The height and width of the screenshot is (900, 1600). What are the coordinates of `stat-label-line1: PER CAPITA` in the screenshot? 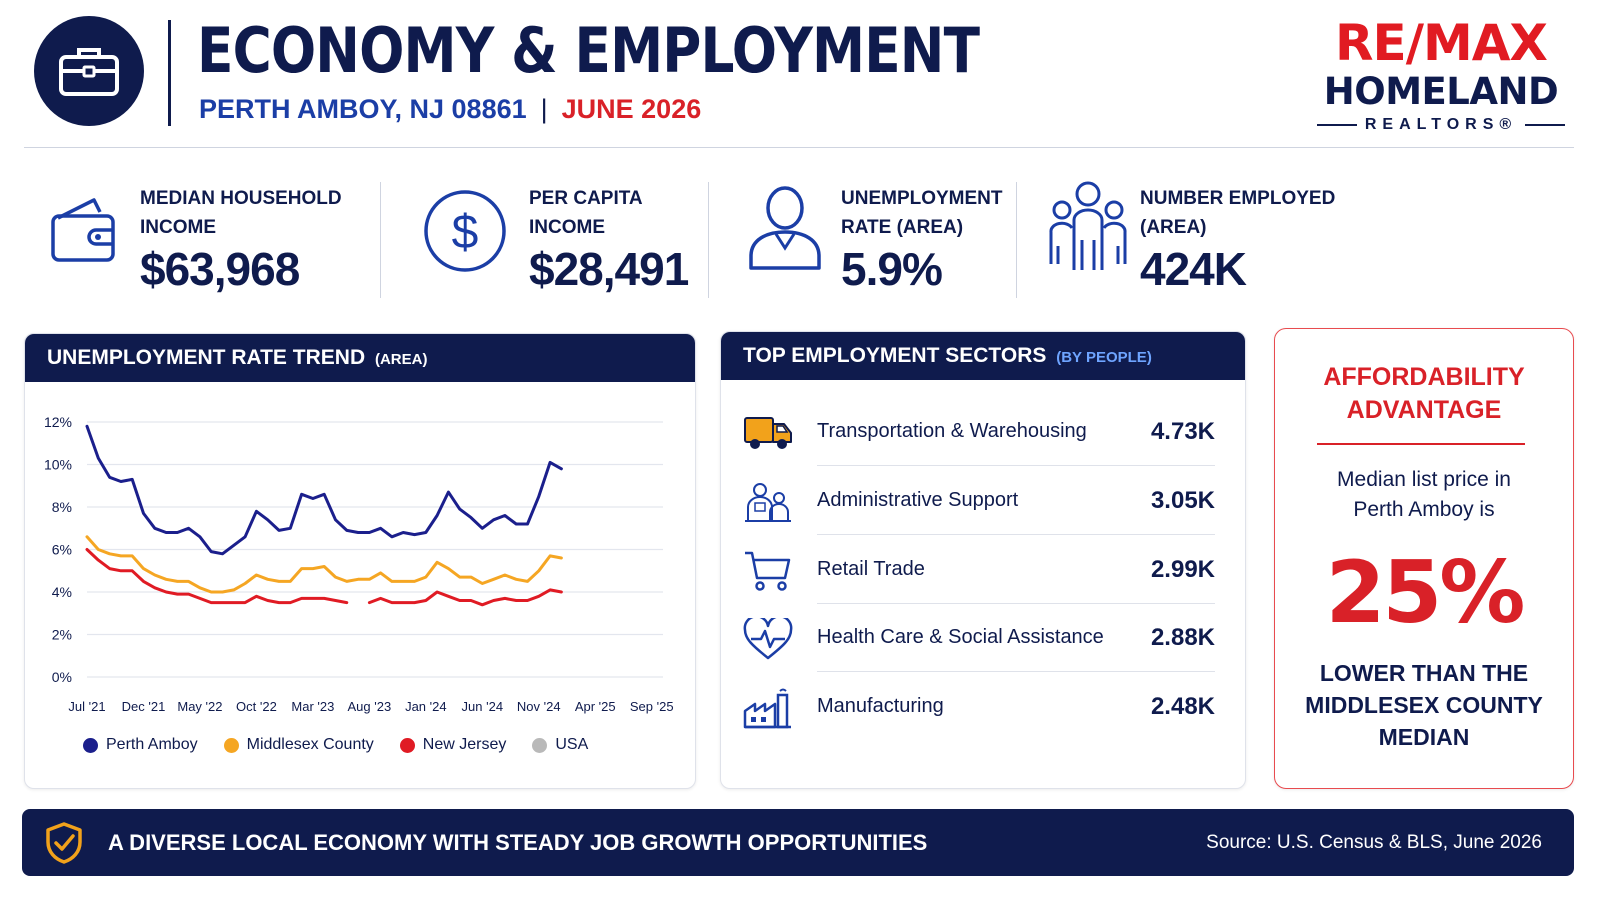 It's located at (586, 198).